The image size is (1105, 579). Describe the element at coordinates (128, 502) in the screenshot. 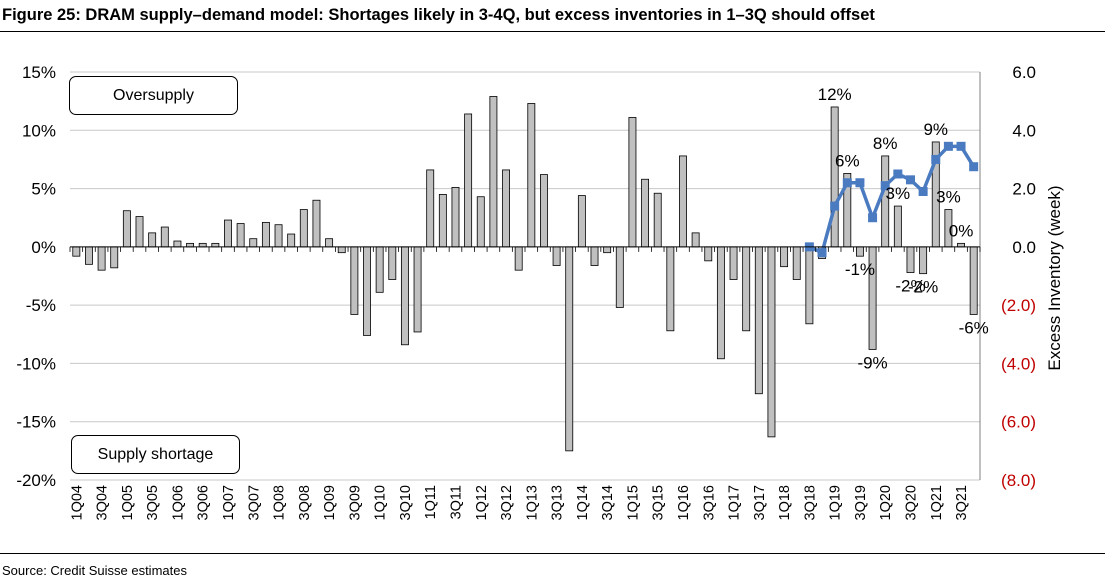

I see `x-tick-label-1Q05: 1Q05` at that location.